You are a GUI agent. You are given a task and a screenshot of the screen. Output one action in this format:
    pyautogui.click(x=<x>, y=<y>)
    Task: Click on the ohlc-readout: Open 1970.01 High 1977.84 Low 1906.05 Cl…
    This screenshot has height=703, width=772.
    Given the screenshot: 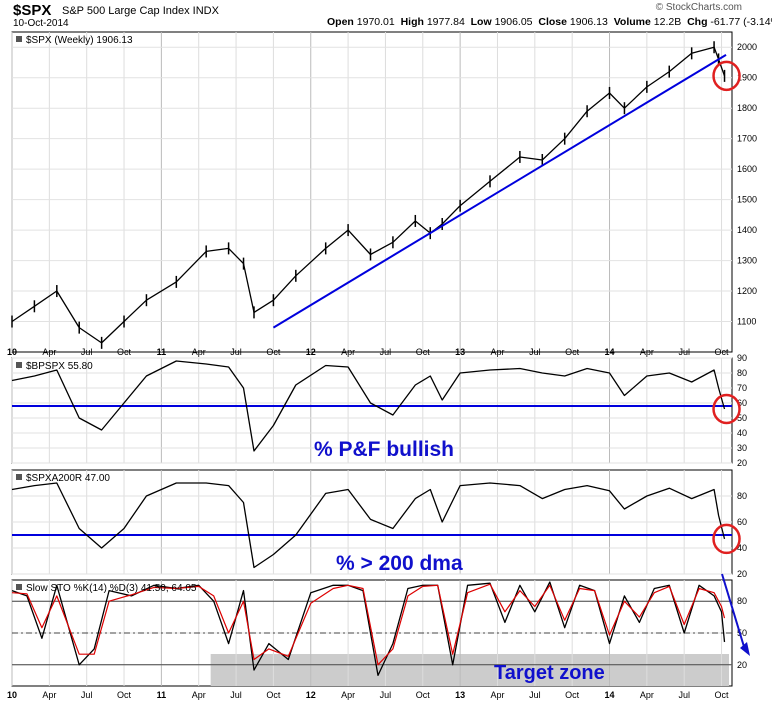 What is the action you would take?
    pyautogui.click(x=549, y=22)
    